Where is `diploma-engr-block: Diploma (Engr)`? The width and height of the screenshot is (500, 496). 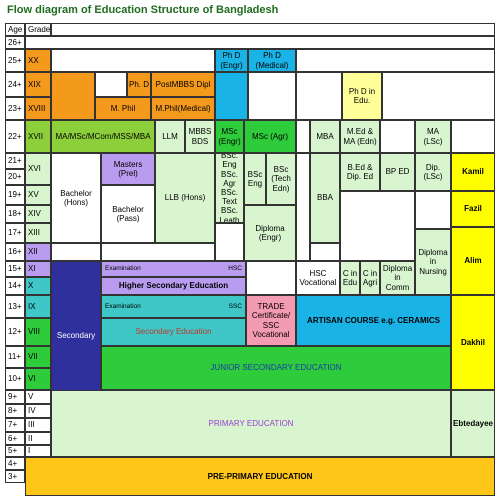 diploma-engr-block: Diploma (Engr) is located at coordinates (270, 233).